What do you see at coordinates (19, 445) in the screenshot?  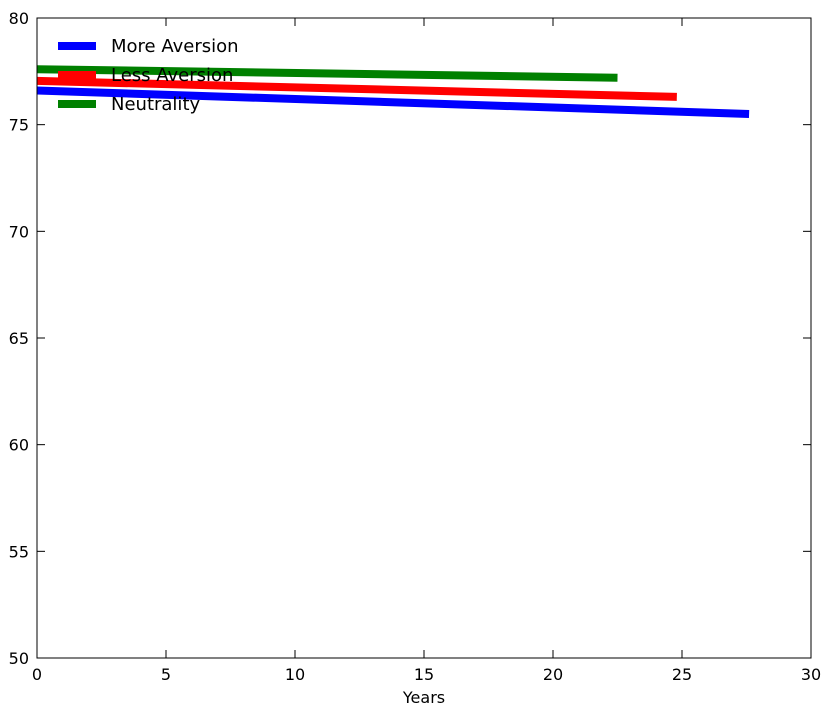 I see `y-tick-label: 60` at bounding box center [19, 445].